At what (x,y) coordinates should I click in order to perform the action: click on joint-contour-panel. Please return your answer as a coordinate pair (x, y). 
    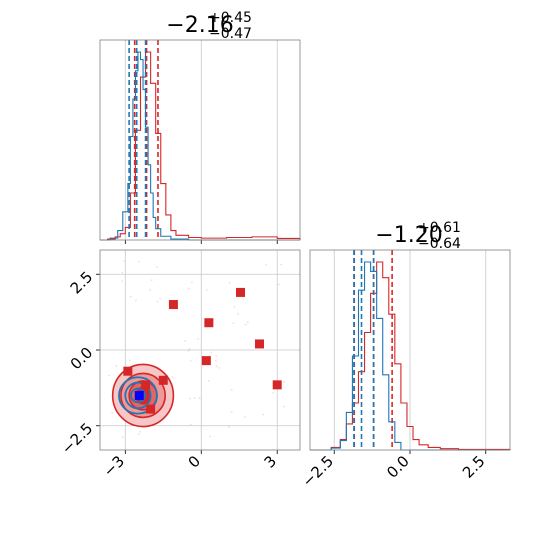
    Looking at the image, I should click on (198, 352).